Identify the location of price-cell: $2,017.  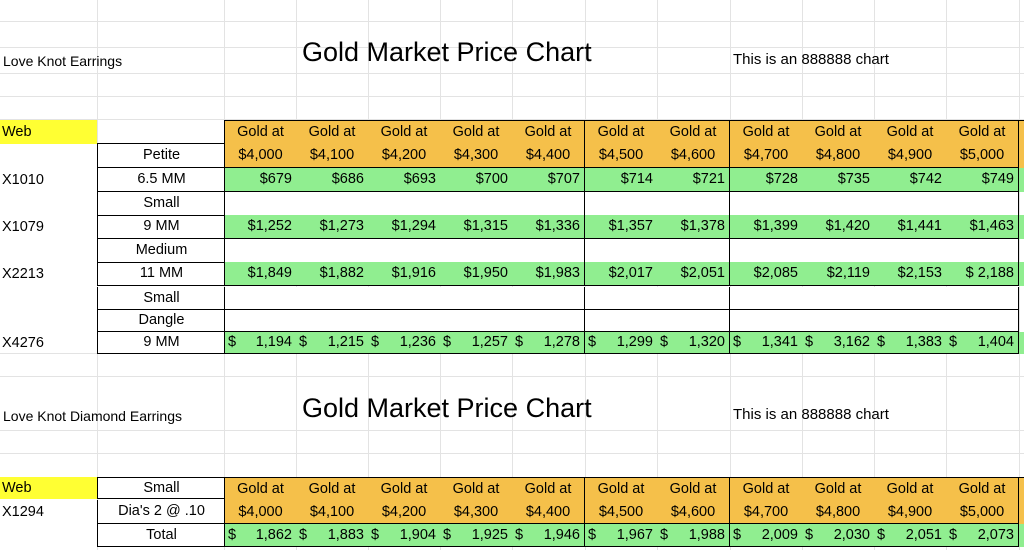
(621, 274).